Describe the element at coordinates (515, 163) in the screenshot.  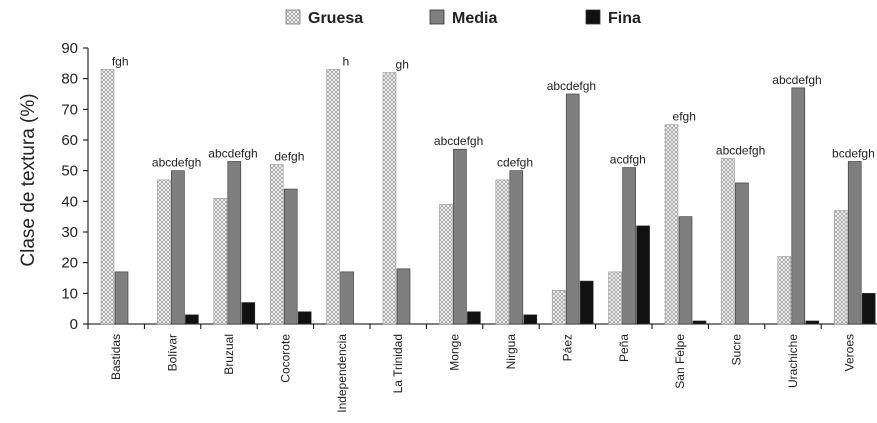
I see `significance-label: cdefgh` at that location.